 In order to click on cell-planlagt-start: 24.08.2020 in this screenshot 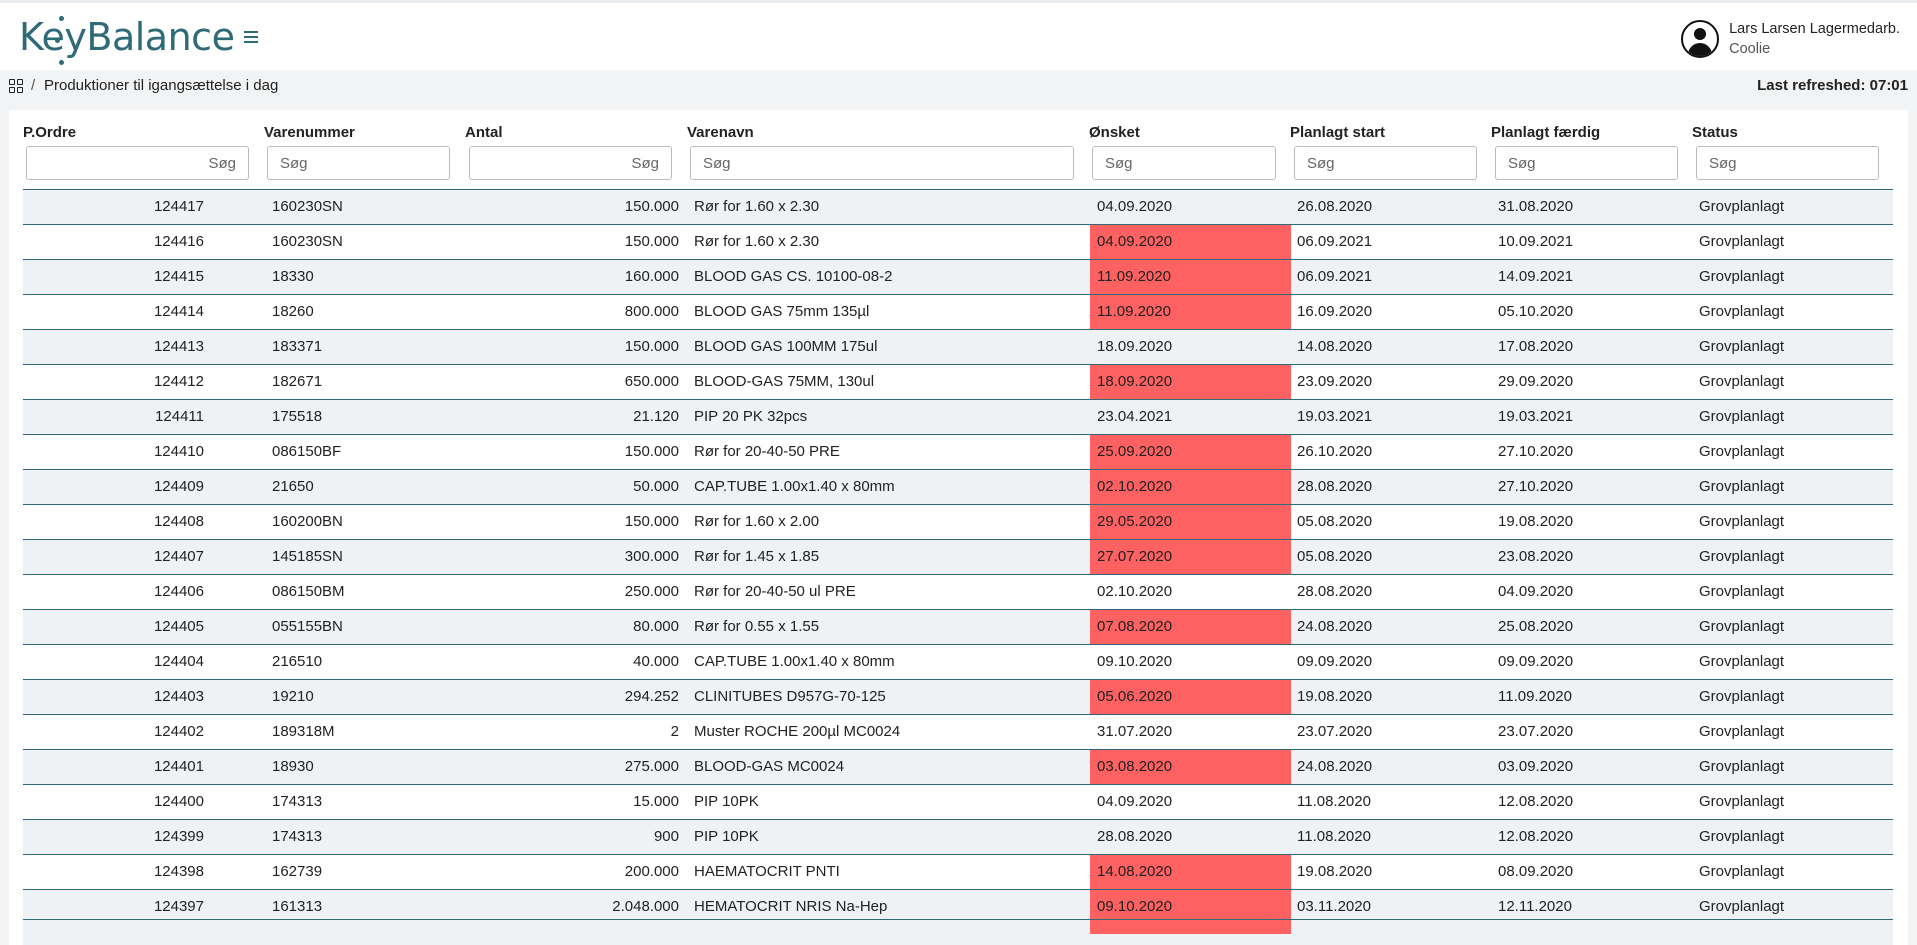, I will do `click(1335, 766)`.